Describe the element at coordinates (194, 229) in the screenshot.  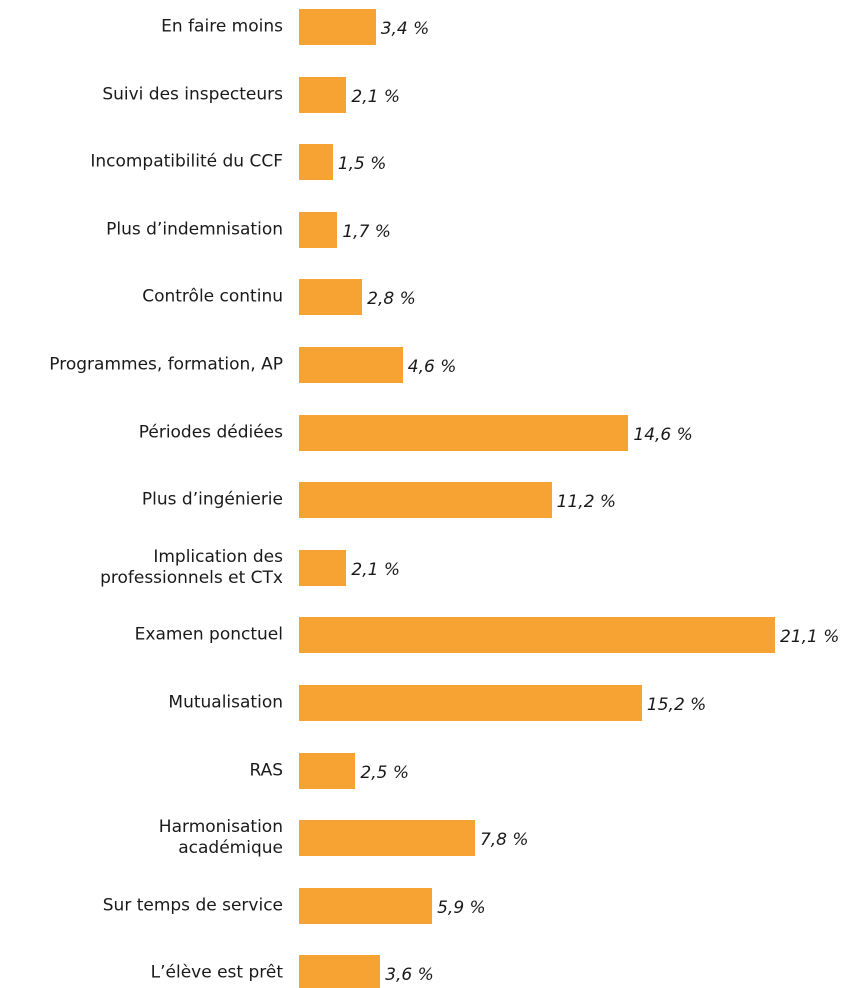
I see `category-label: Plus d’indemnisation` at that location.